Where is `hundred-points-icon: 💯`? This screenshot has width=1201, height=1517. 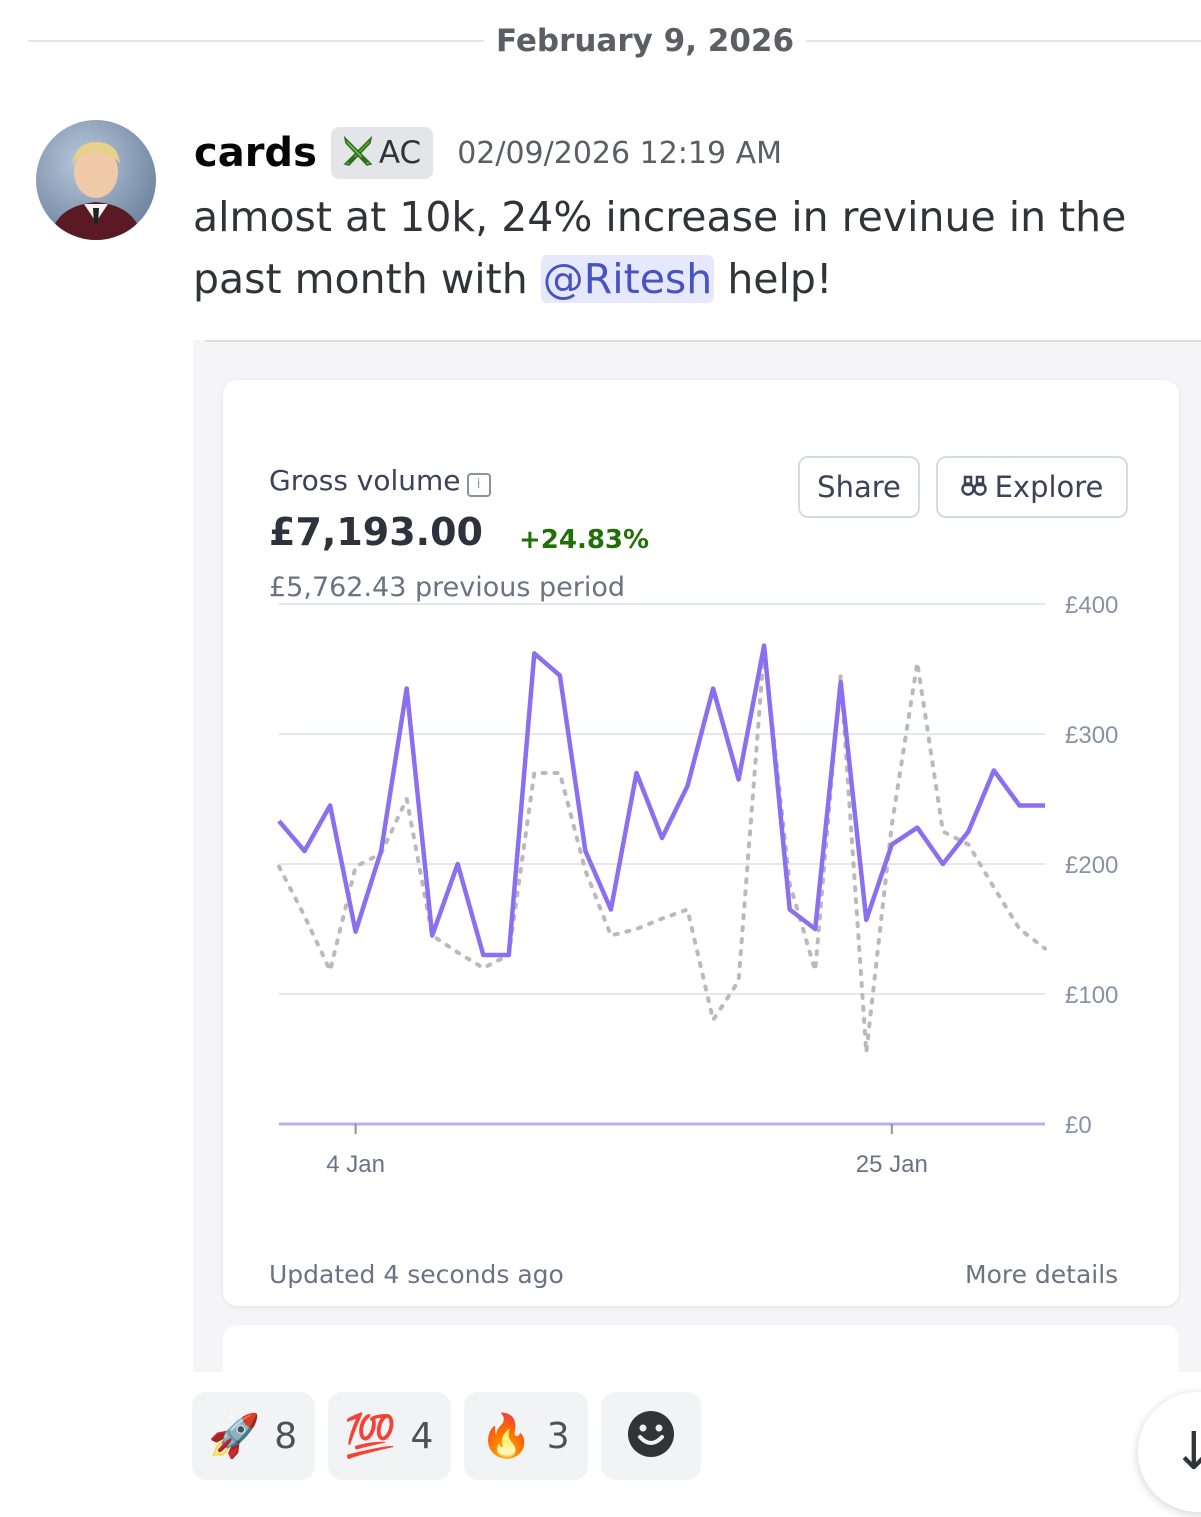 hundred-points-icon: 💯 is located at coordinates (370, 1435).